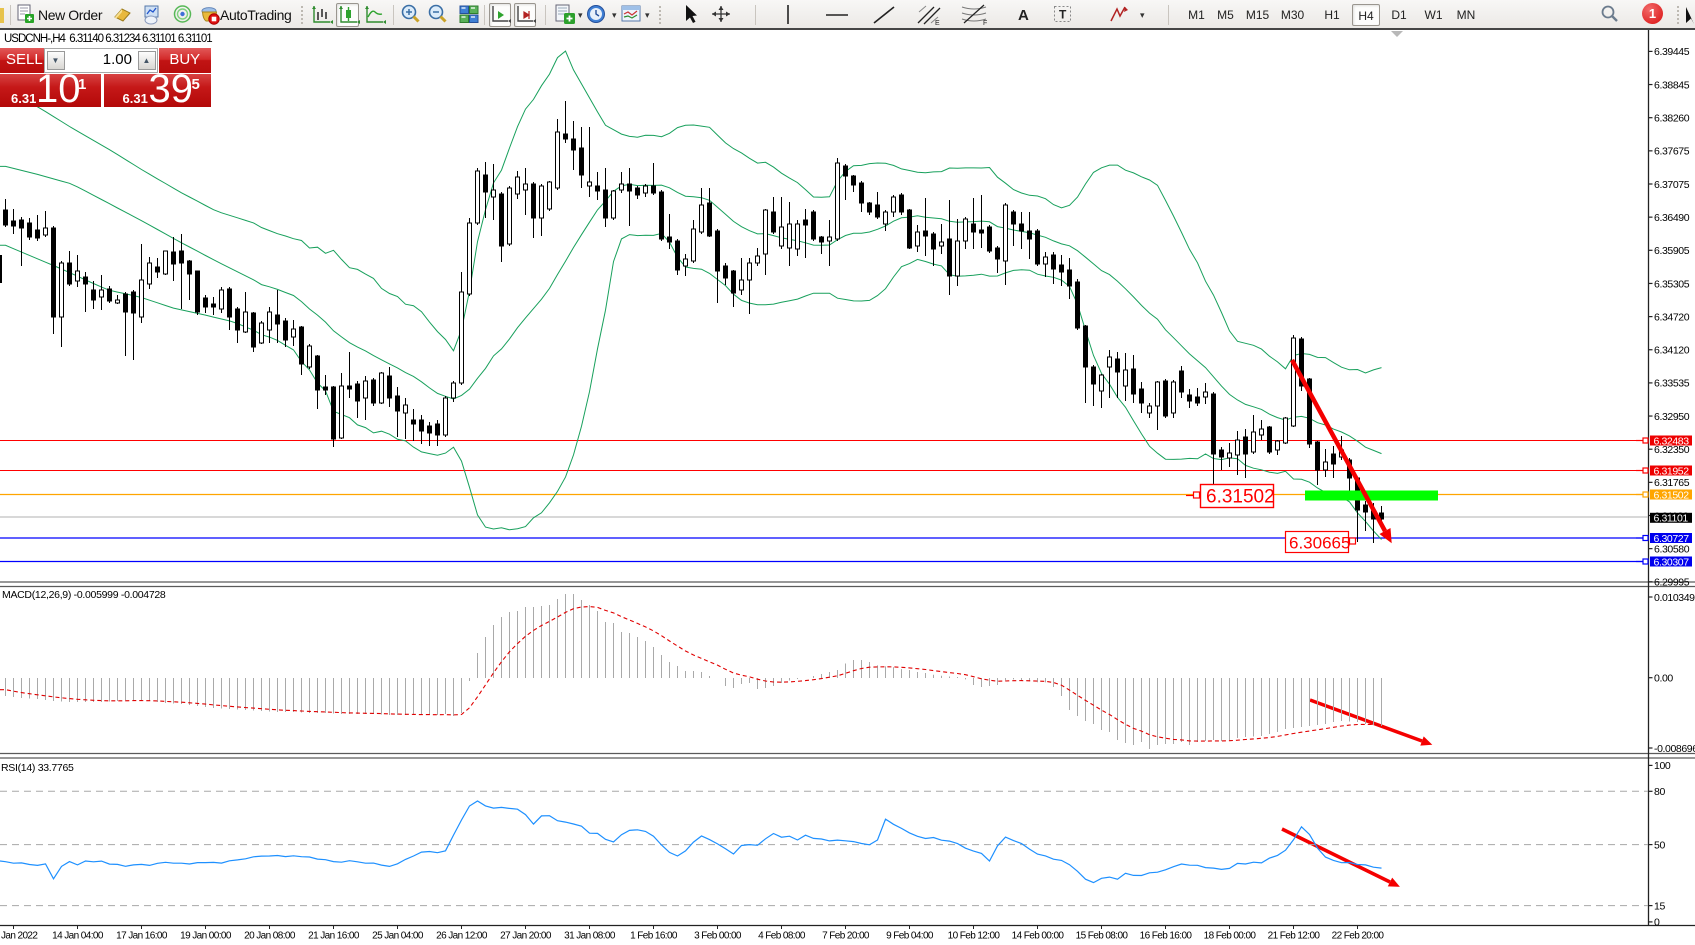  What do you see at coordinates (654, 936) in the screenshot?
I see `svg-text: 1 Feb 16:00` at bounding box center [654, 936].